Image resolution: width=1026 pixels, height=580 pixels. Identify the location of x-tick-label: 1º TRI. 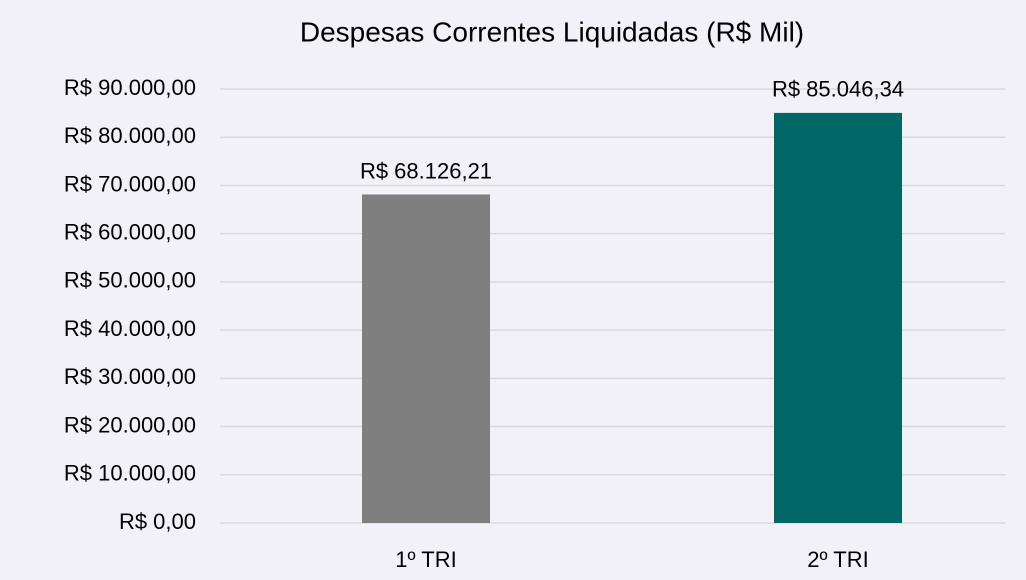
(425, 559).